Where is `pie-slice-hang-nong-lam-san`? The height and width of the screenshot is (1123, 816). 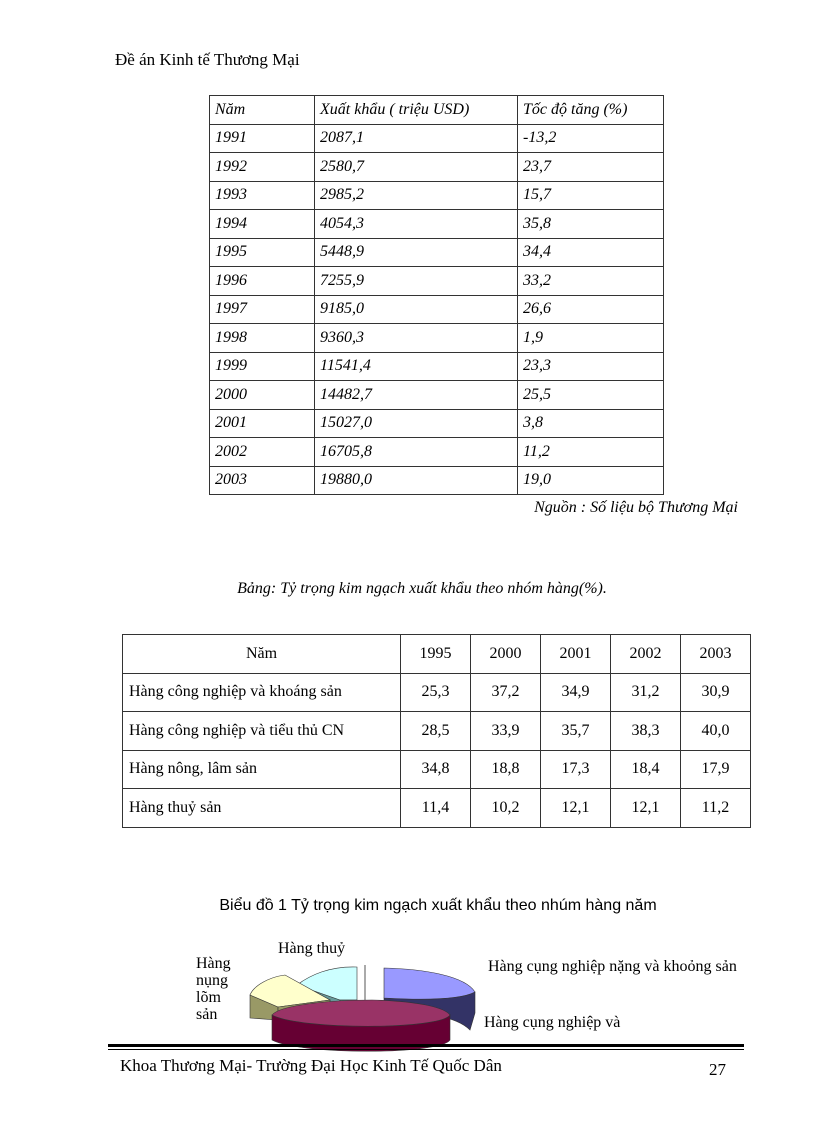
pie-slice-hang-nong-lam-san is located at coordinates (290, 991).